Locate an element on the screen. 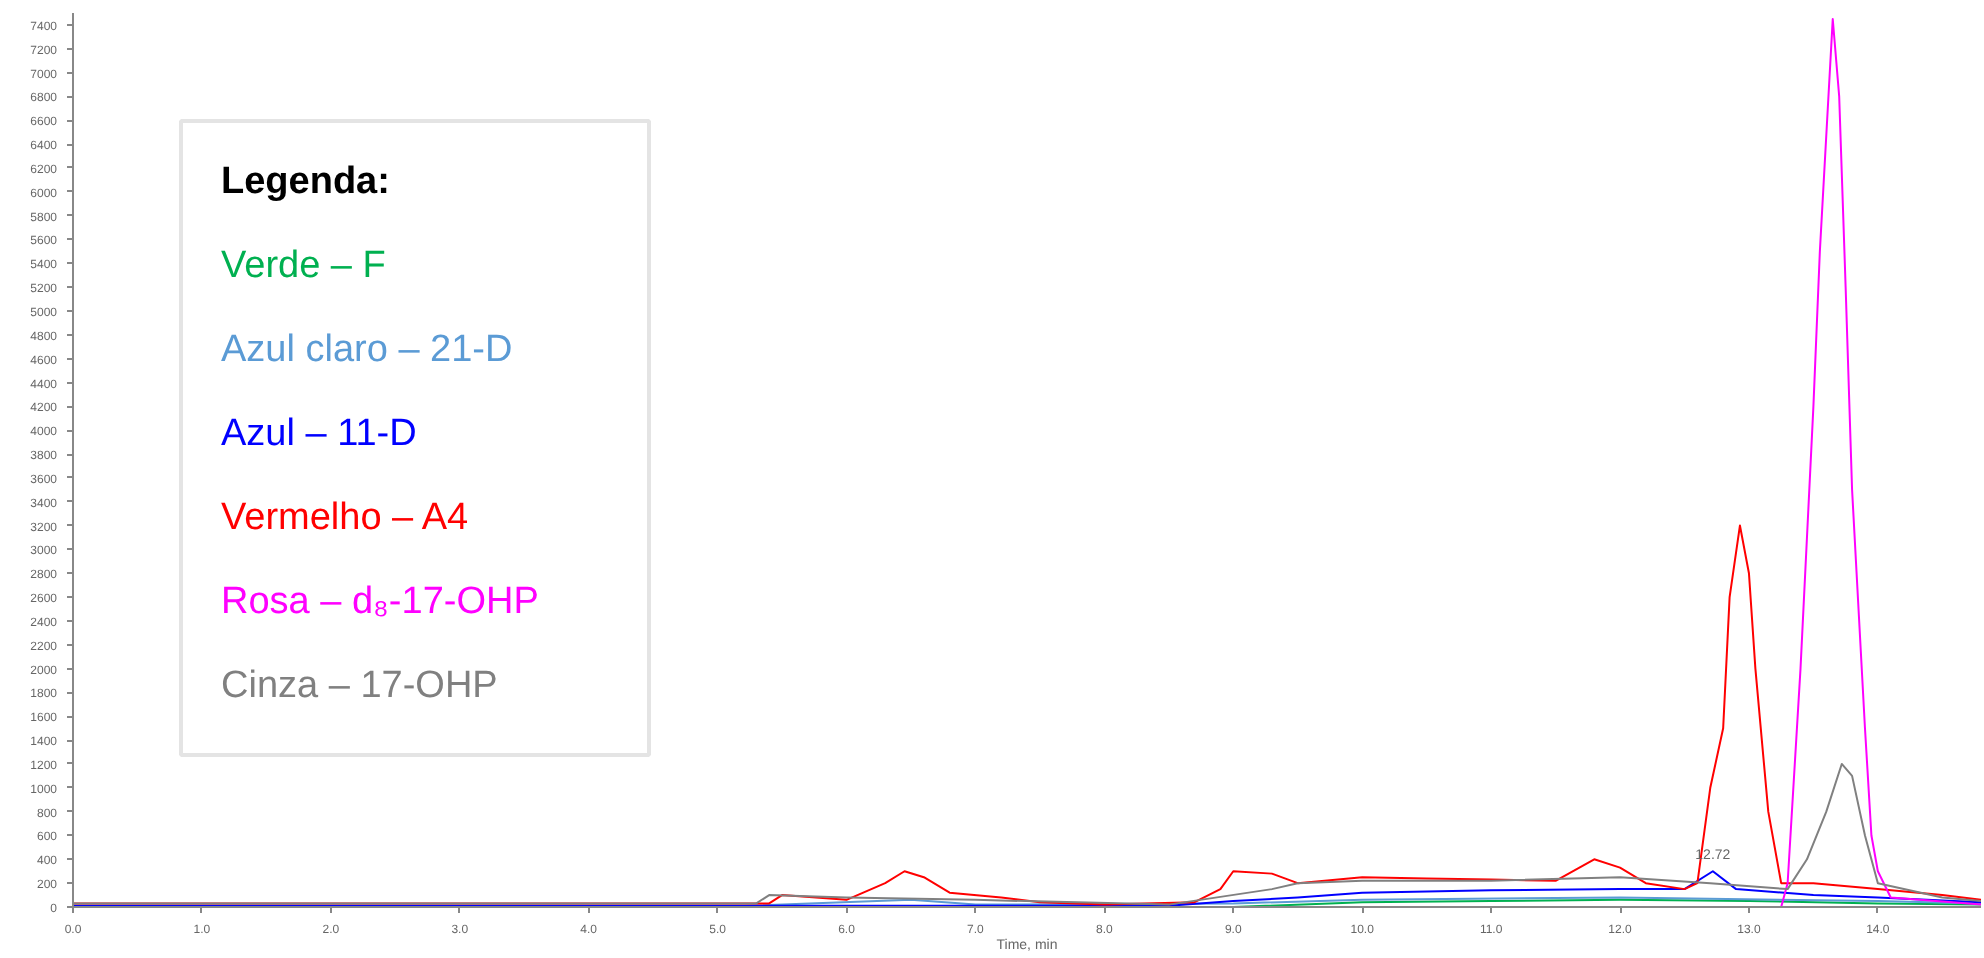 This screenshot has width=1984, height=958. text: Azul claro – 21-D is located at coordinates (367, 350).